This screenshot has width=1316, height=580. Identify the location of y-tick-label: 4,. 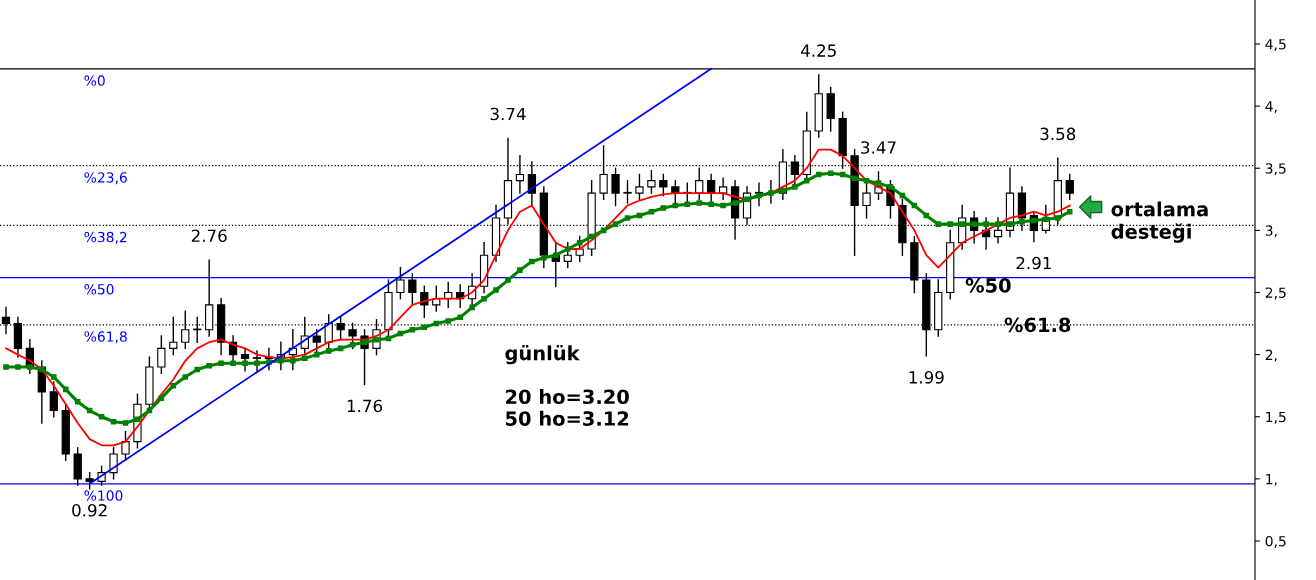
(1271, 107).